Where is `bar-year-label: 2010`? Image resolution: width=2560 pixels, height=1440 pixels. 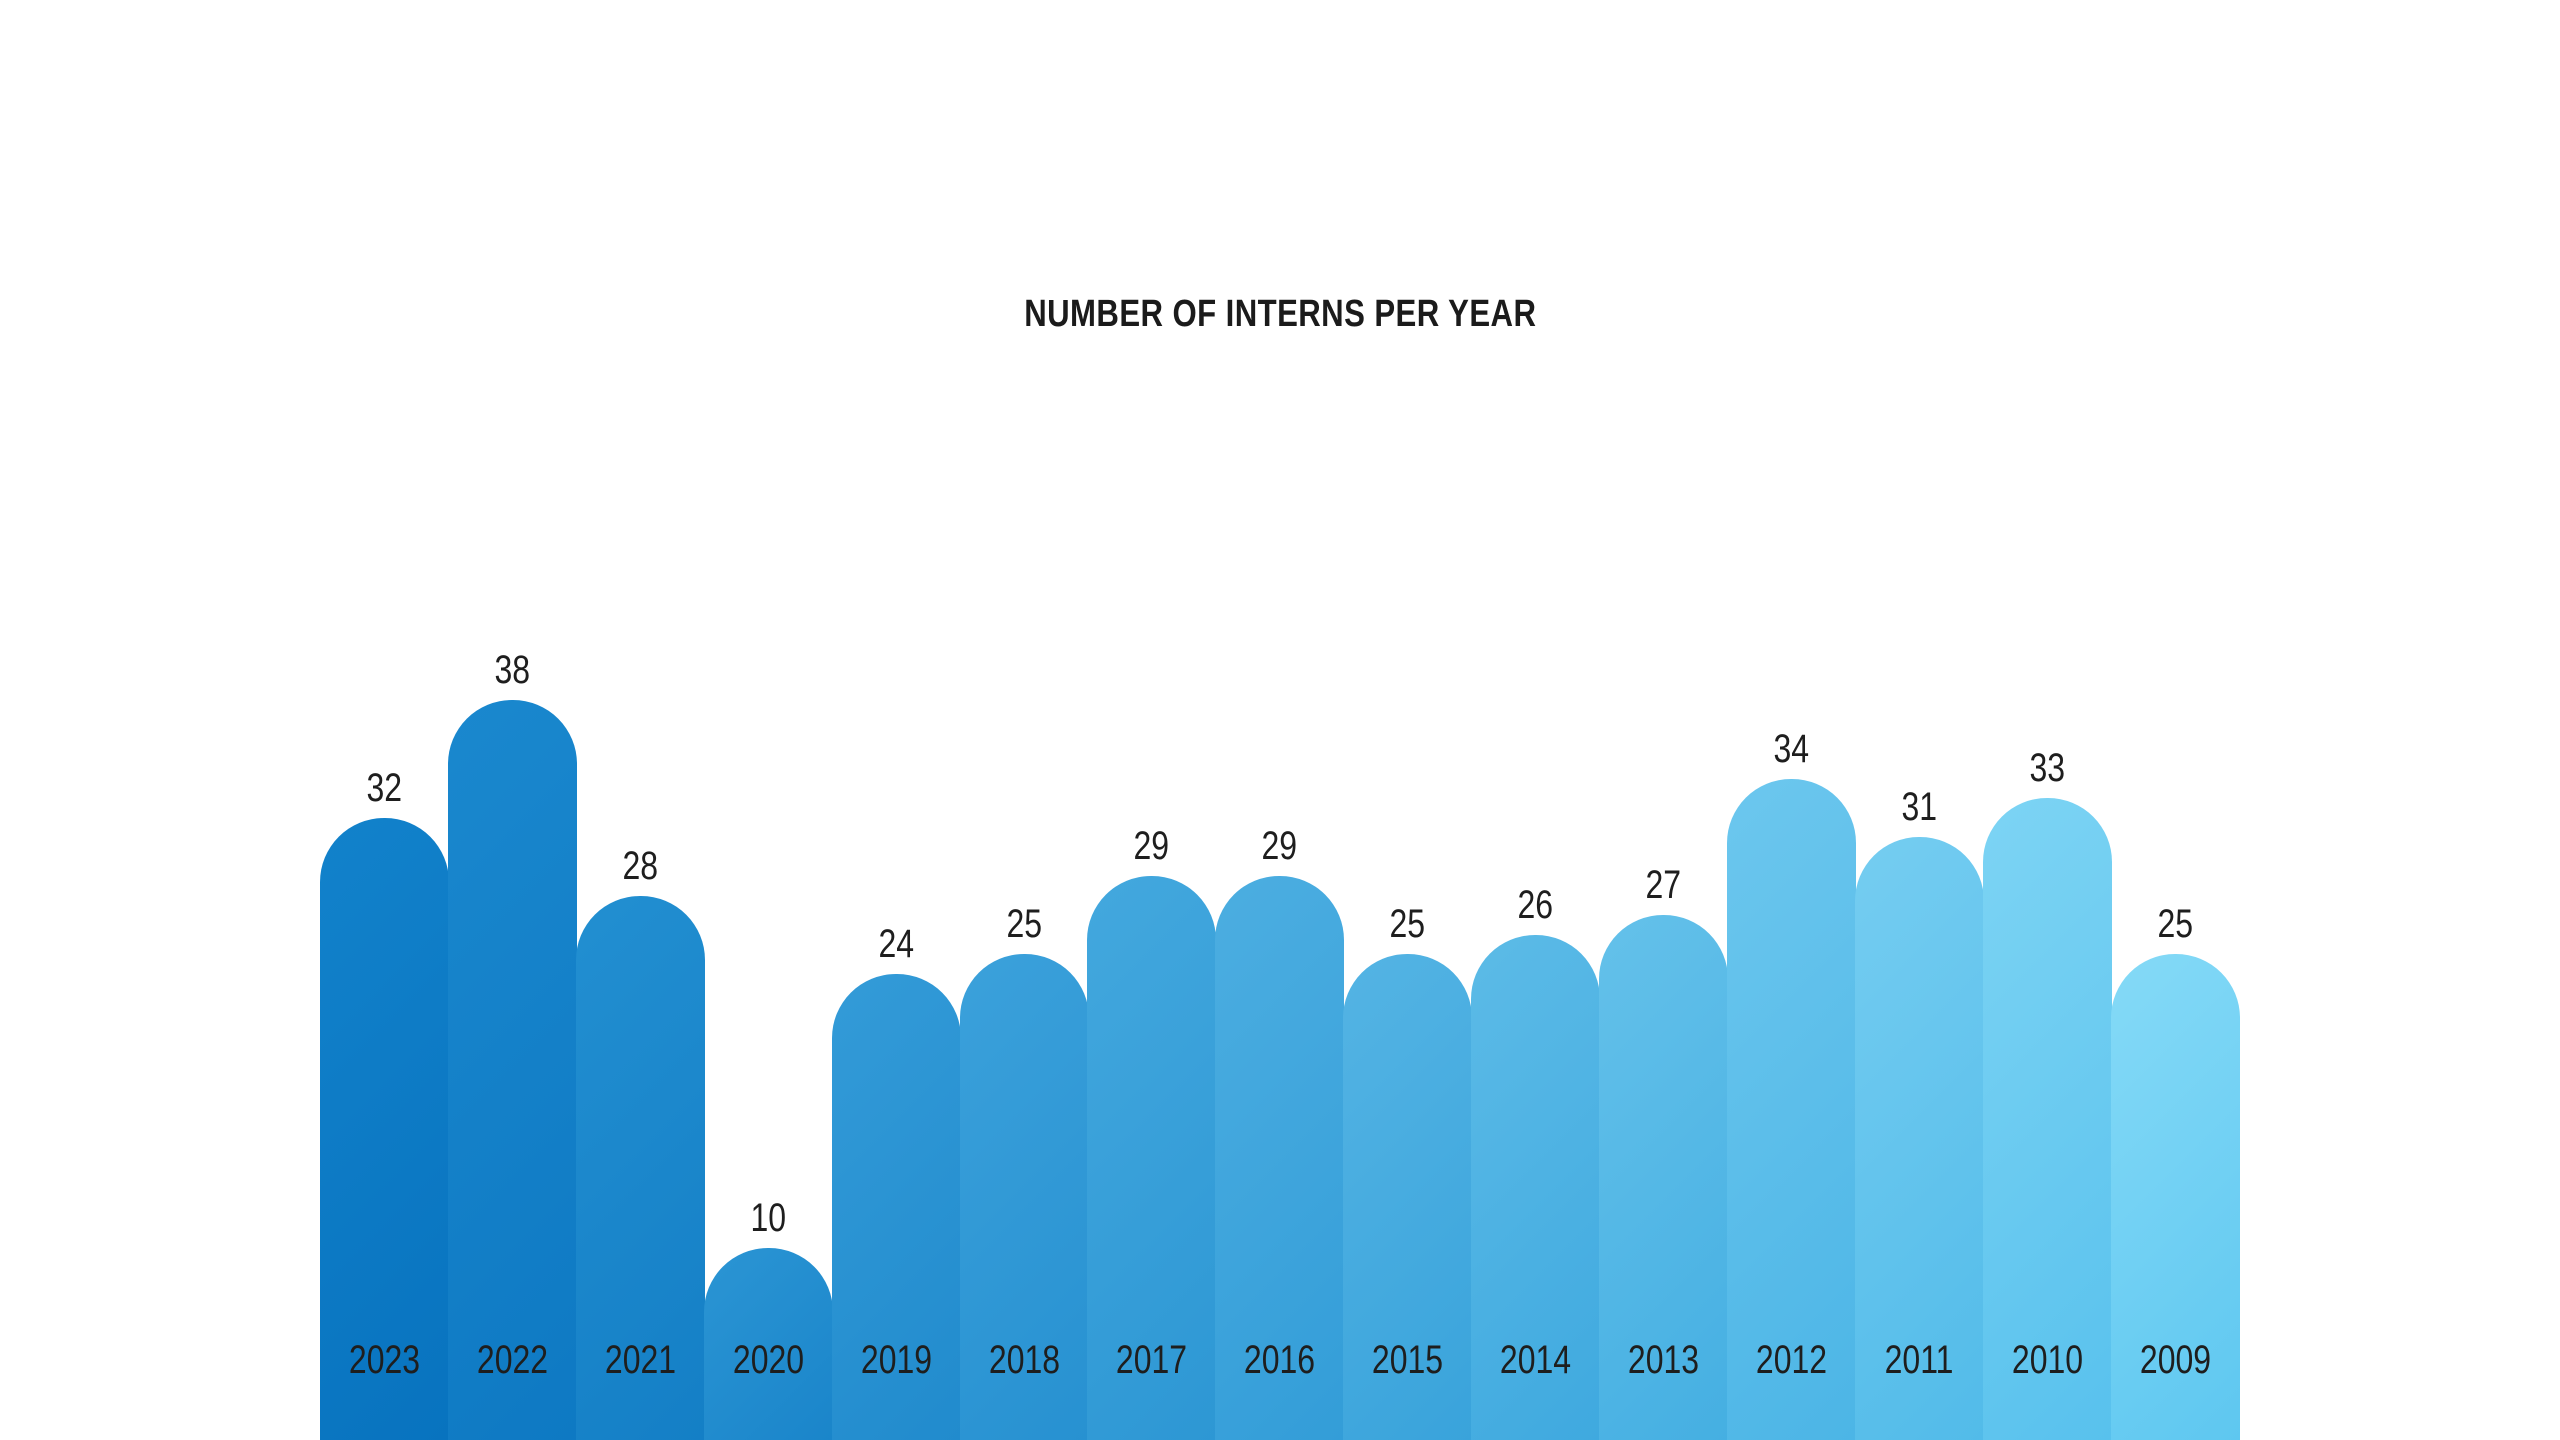
bar-year-label: 2010 is located at coordinates (2047, 1360).